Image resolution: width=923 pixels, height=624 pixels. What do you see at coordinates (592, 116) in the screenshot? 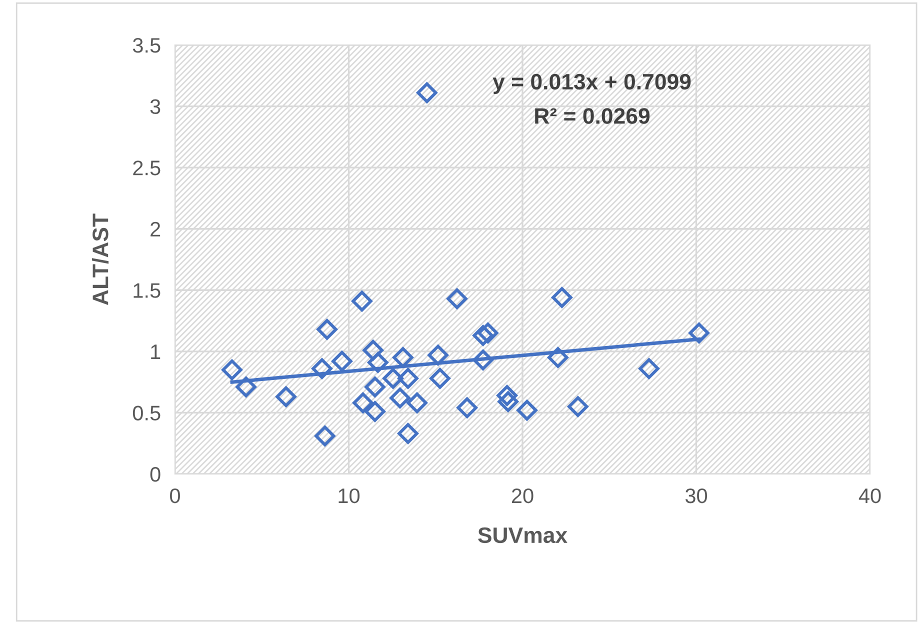
I see `annotation: R² = 0.0269` at bounding box center [592, 116].